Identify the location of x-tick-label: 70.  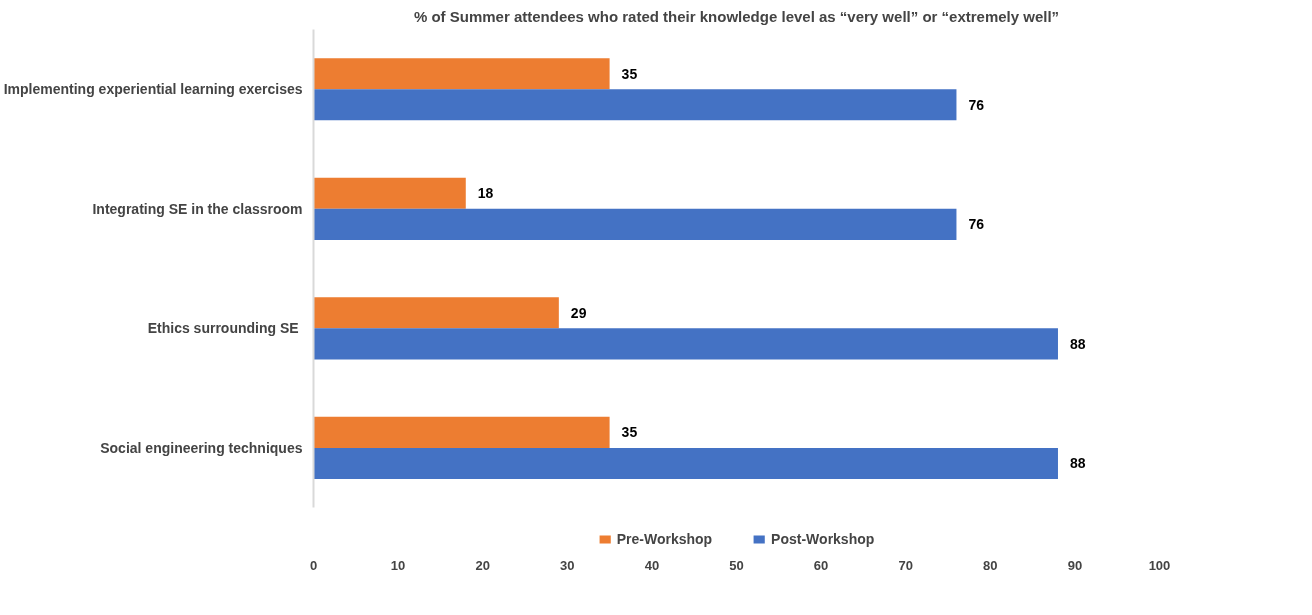
(905, 565).